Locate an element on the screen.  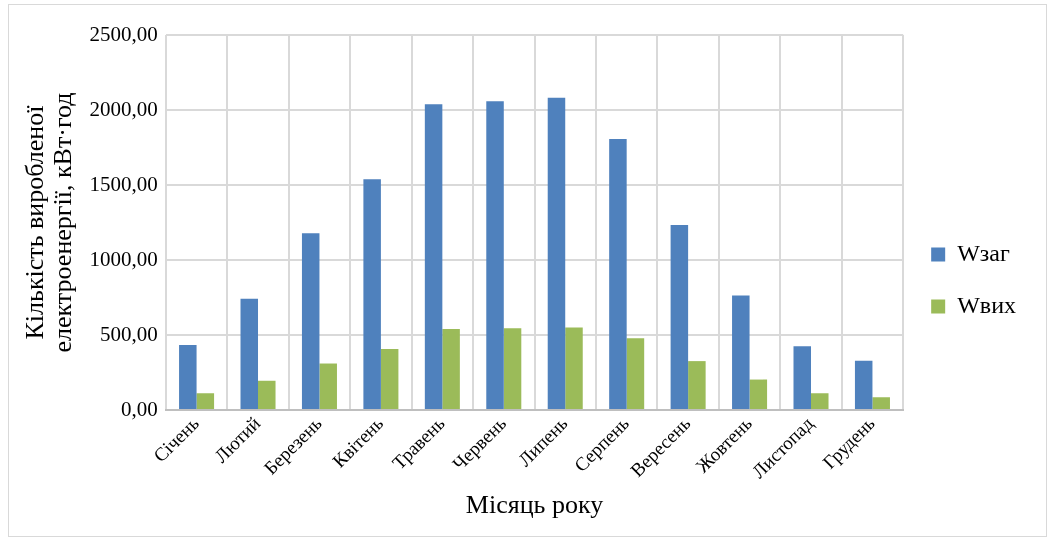
x-axis-title: Місяць року is located at coordinates (534, 505).